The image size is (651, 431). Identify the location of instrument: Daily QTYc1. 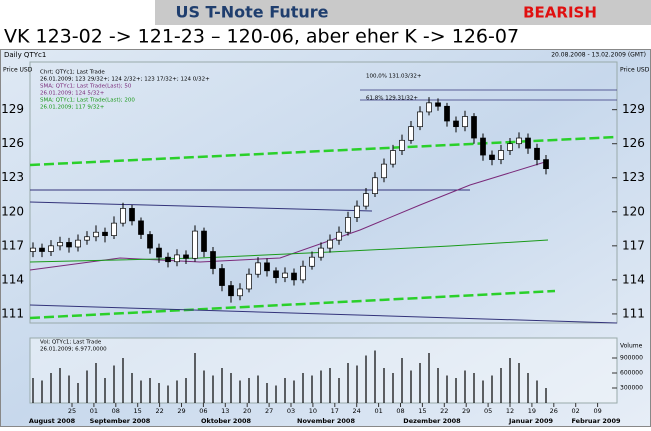
(25, 55).